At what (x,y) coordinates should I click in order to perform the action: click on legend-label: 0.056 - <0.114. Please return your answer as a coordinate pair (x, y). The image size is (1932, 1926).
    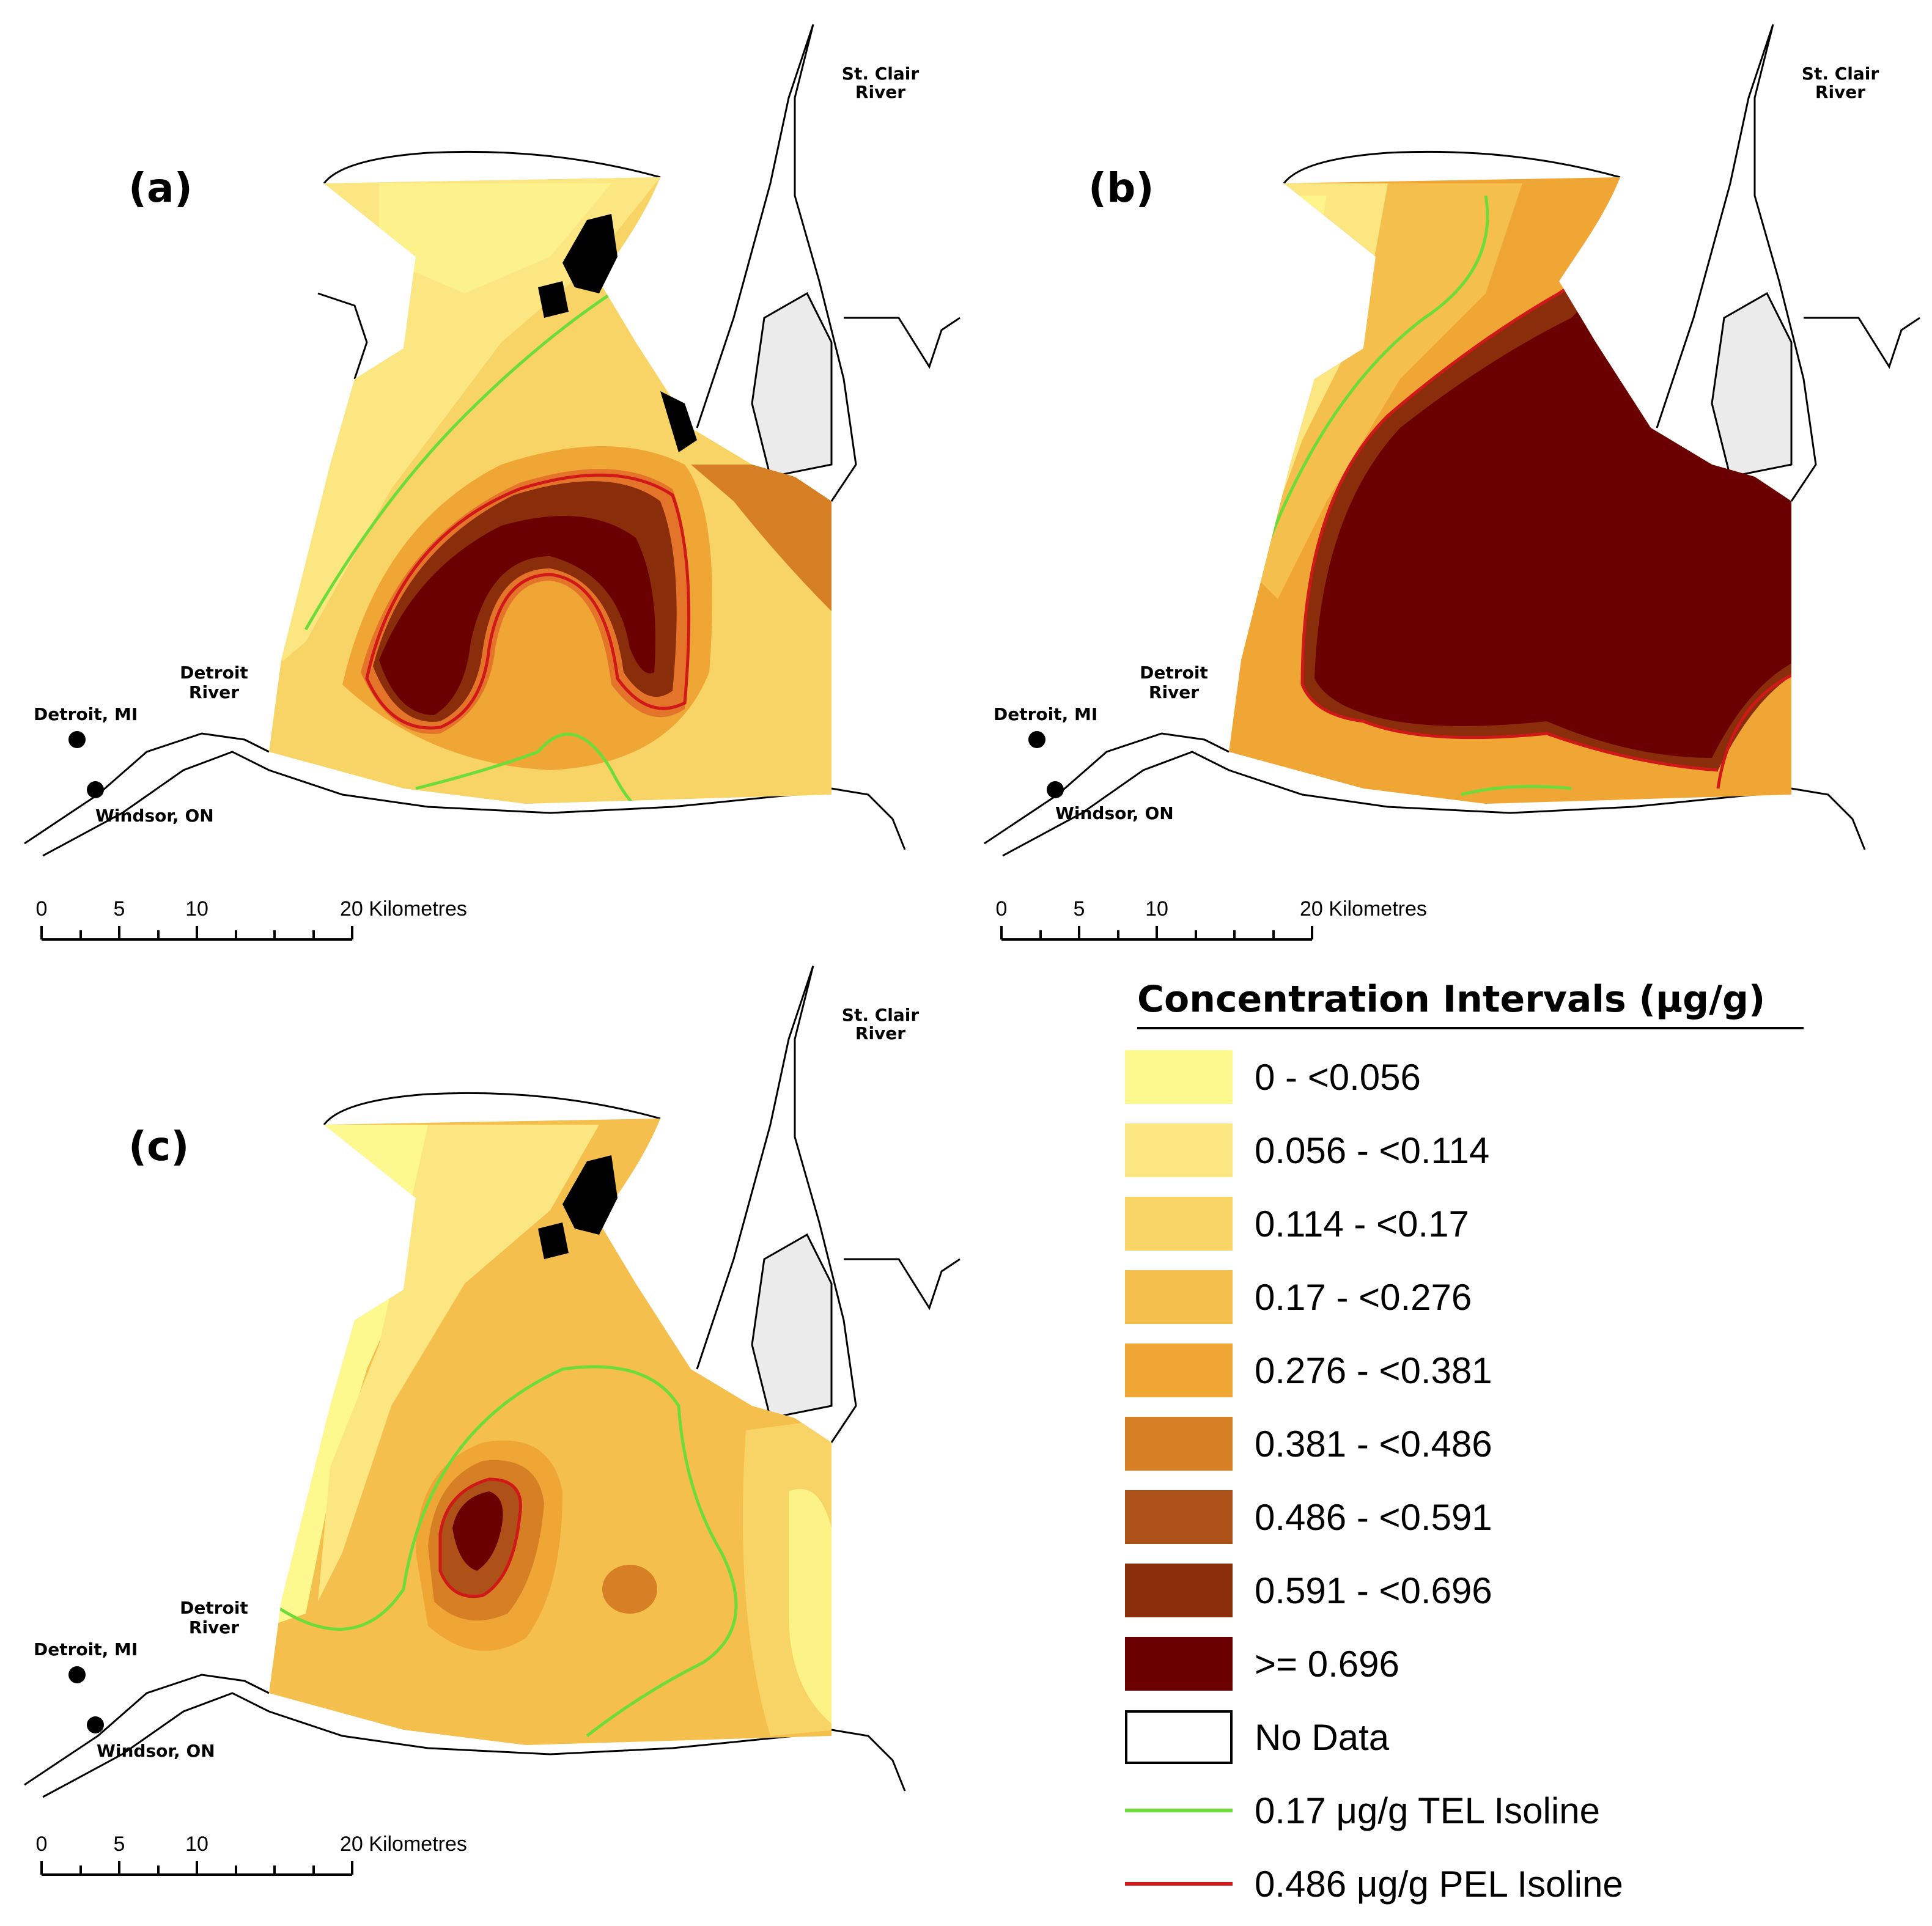
    Looking at the image, I should click on (1372, 1150).